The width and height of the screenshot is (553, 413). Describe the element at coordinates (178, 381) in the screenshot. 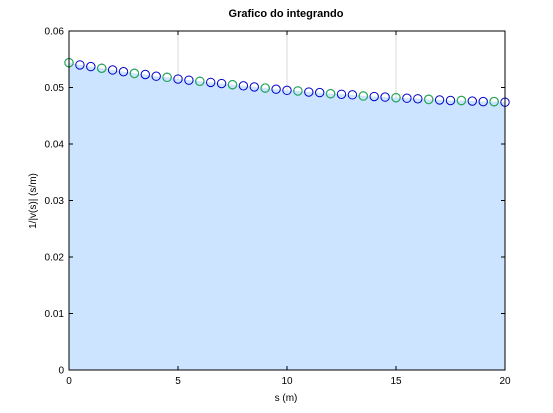

I see `x-tick-label: 5` at that location.